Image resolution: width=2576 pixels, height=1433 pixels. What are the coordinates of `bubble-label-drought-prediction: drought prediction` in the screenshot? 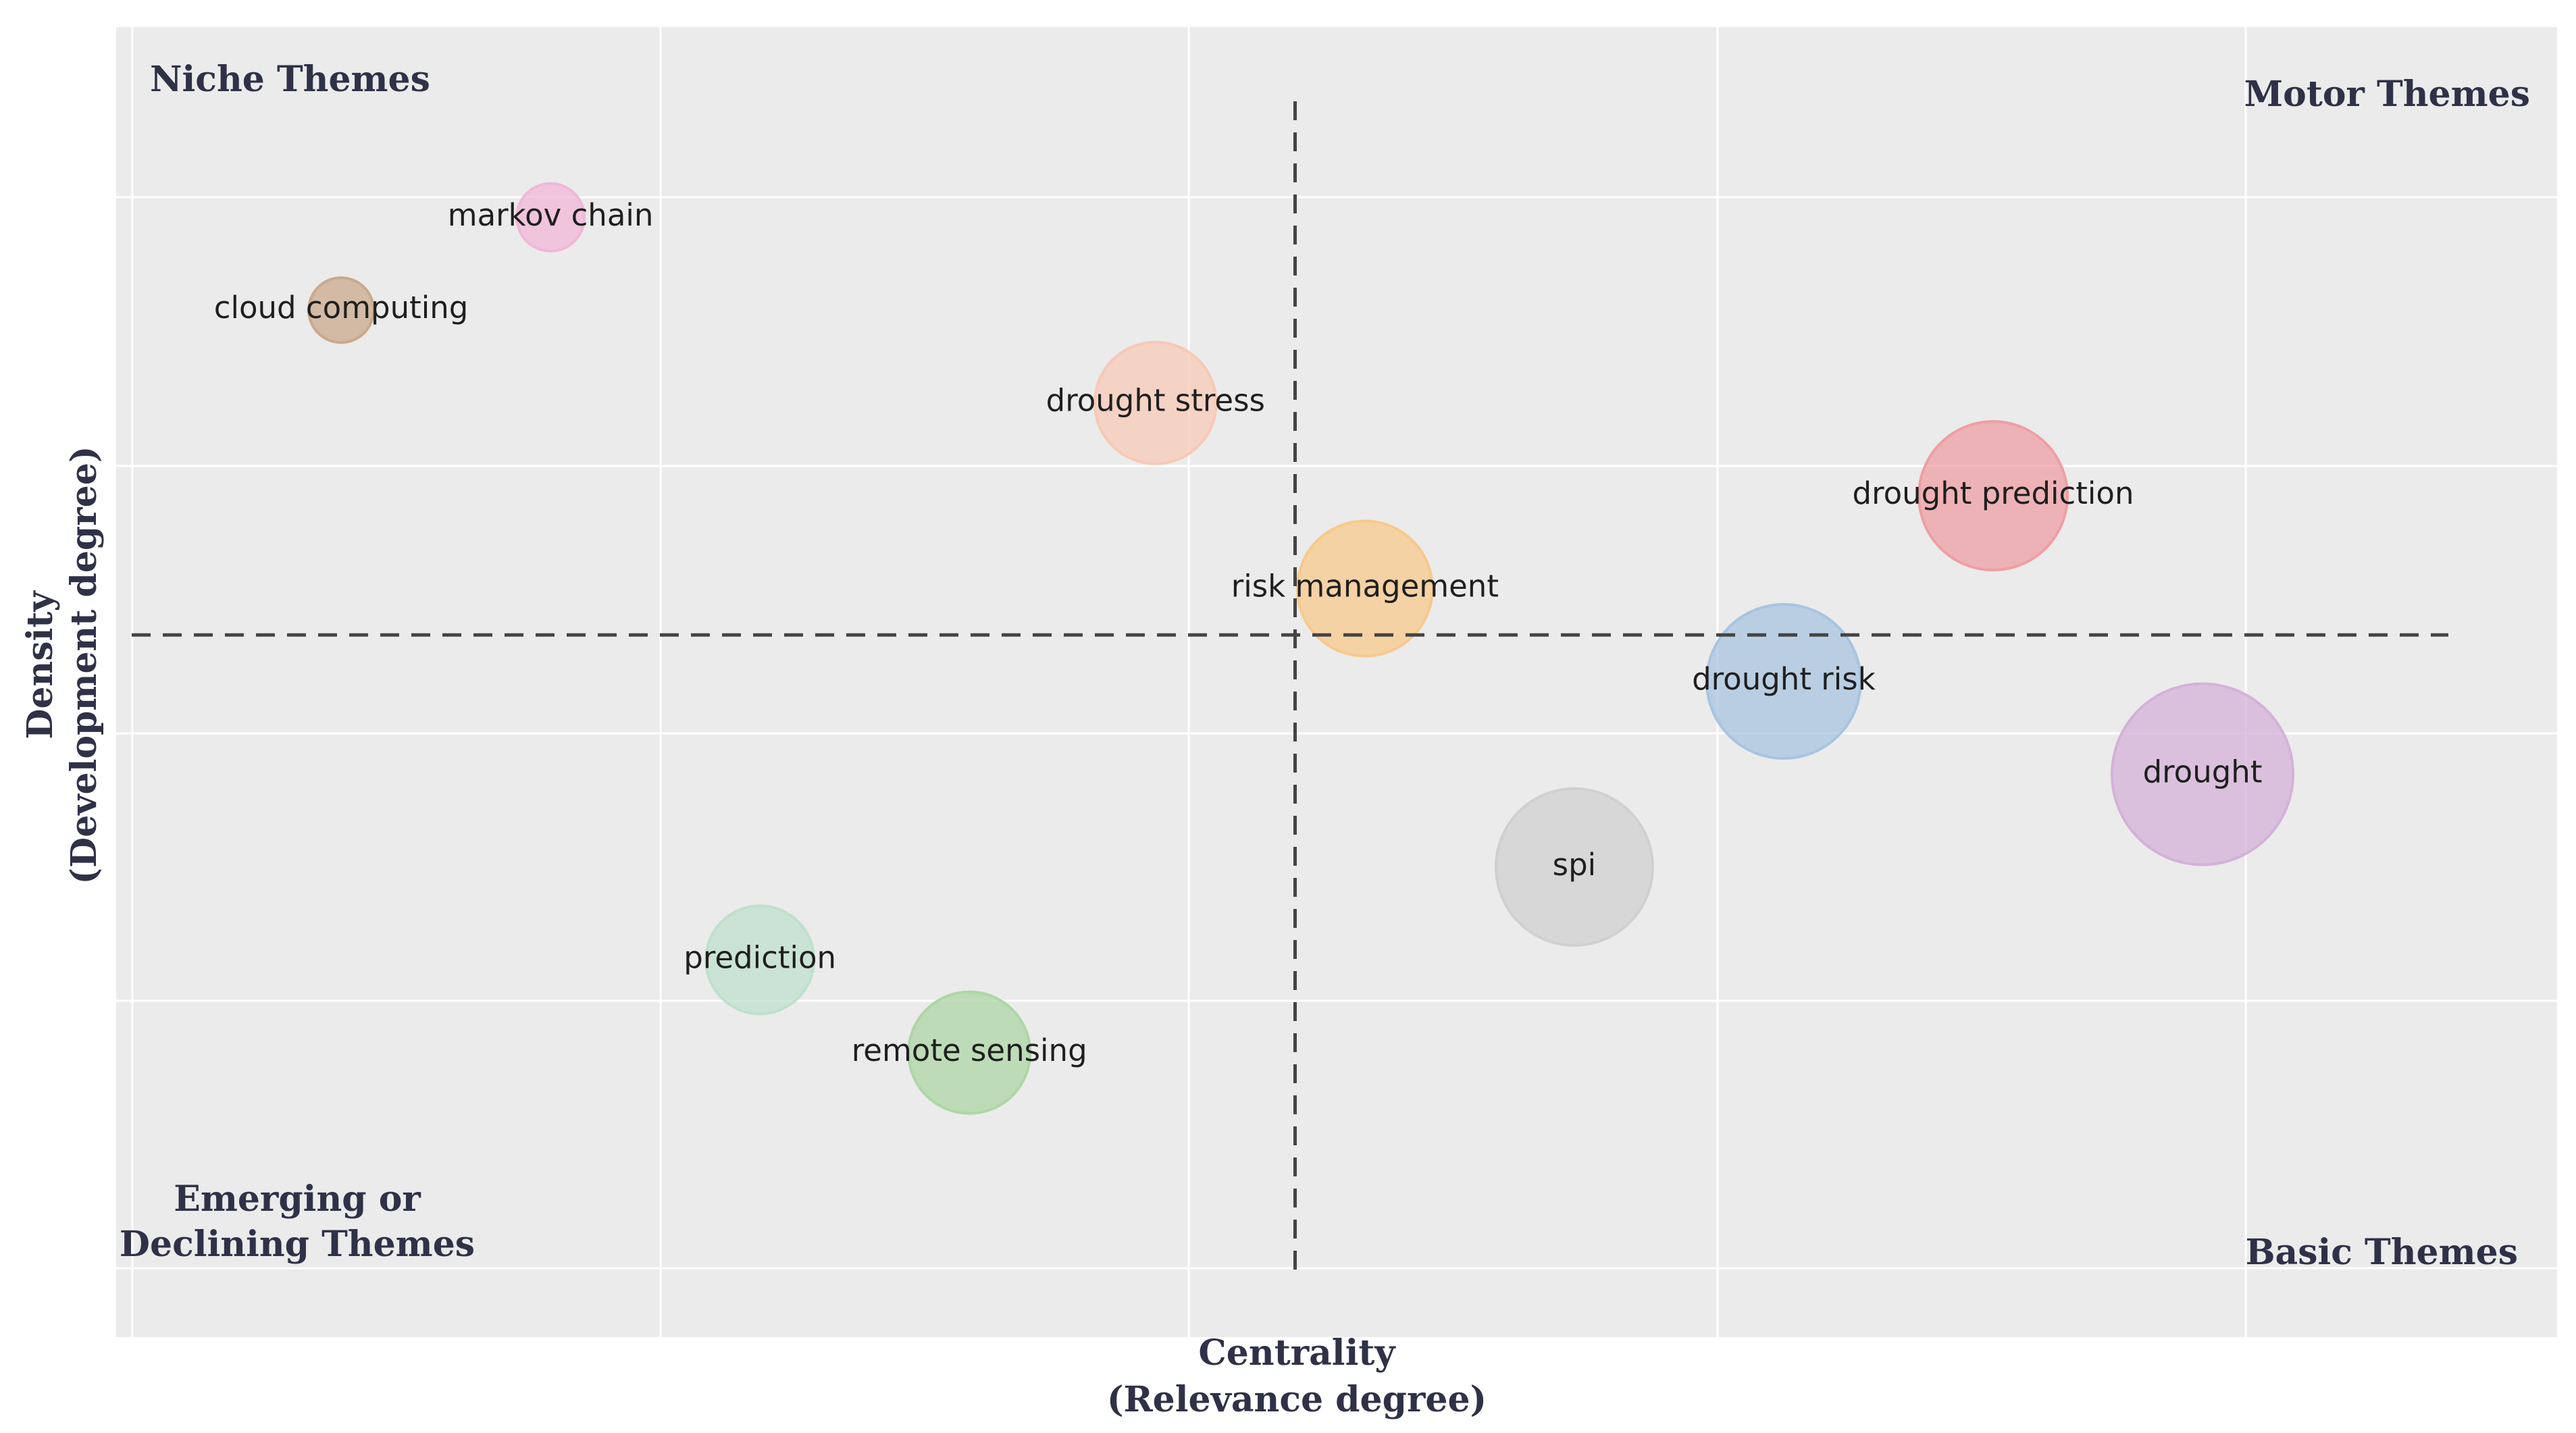 It's located at (1993, 493).